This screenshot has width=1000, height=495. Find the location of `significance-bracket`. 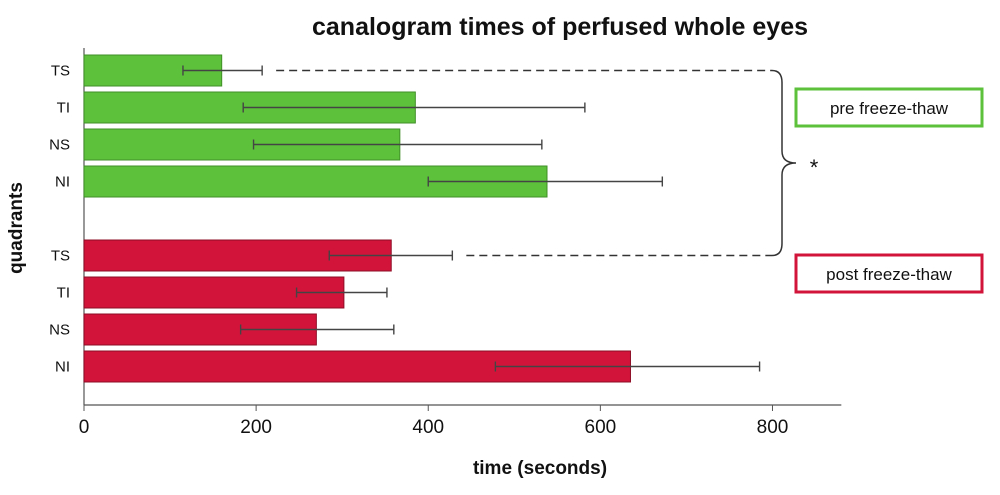

significance-bracket is located at coordinates (784, 163).